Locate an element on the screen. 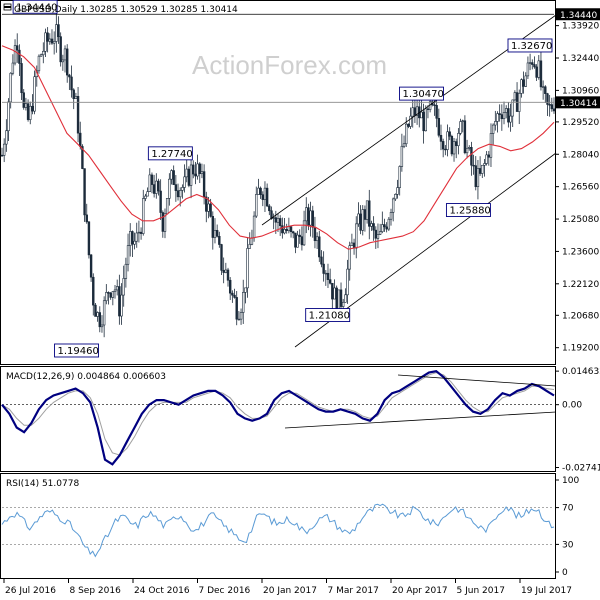 The image size is (600, 600). level-label: 1.25880 is located at coordinates (469, 211).